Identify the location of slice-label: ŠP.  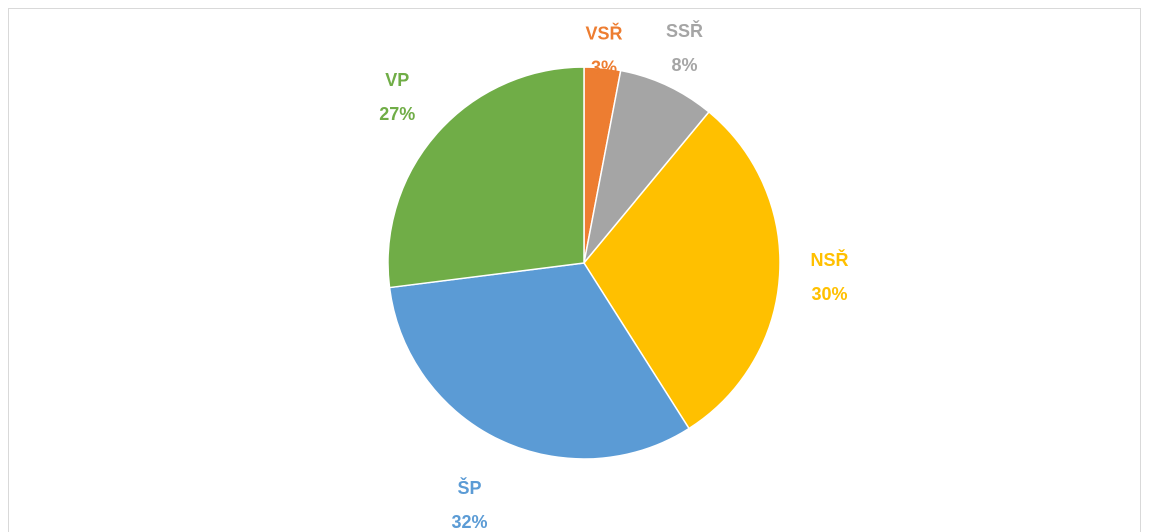
(469, 487).